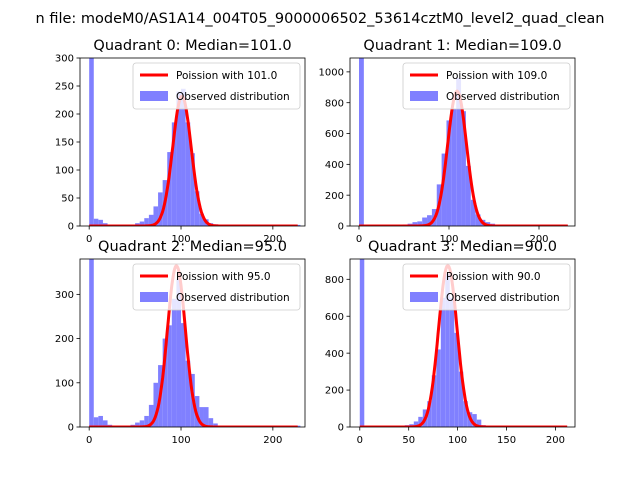 The width and height of the screenshot is (640, 480). Describe the element at coordinates (64, 87) in the screenshot. I see `y-tick-label: 250` at that location.